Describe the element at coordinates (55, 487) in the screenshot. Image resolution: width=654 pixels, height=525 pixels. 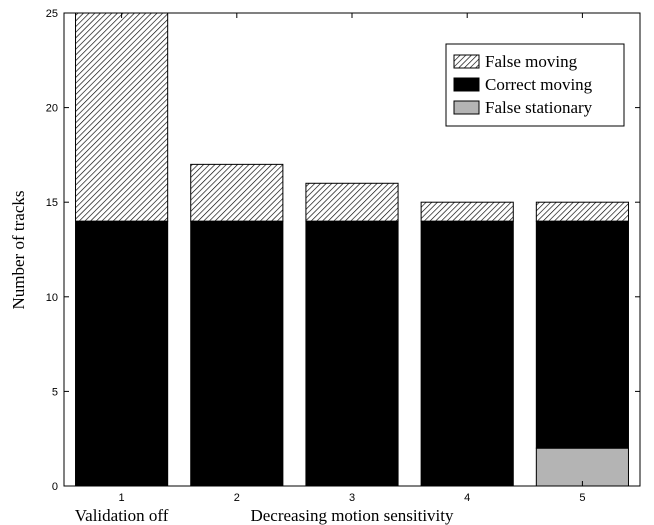
I see `y-tick-label: 0` at that location.